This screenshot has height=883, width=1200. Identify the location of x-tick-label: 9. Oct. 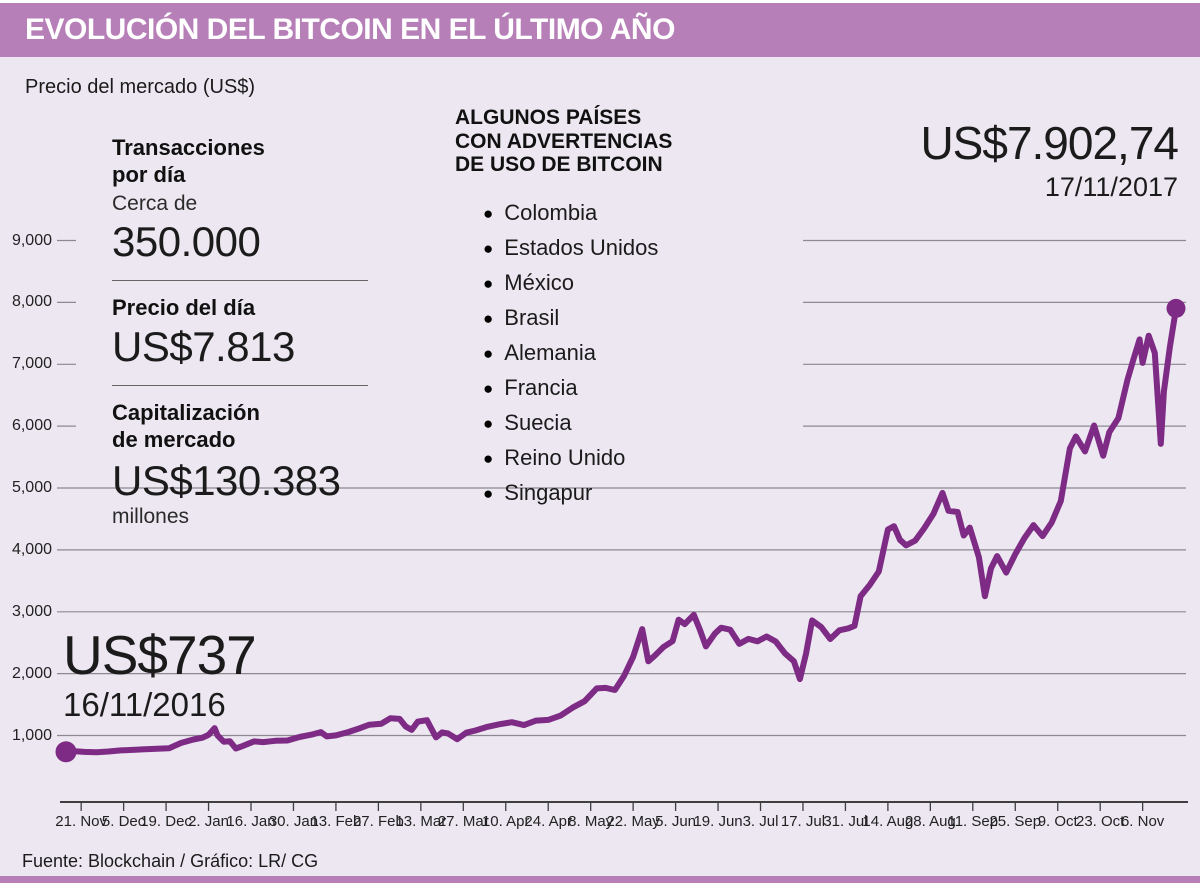
(1057, 821).